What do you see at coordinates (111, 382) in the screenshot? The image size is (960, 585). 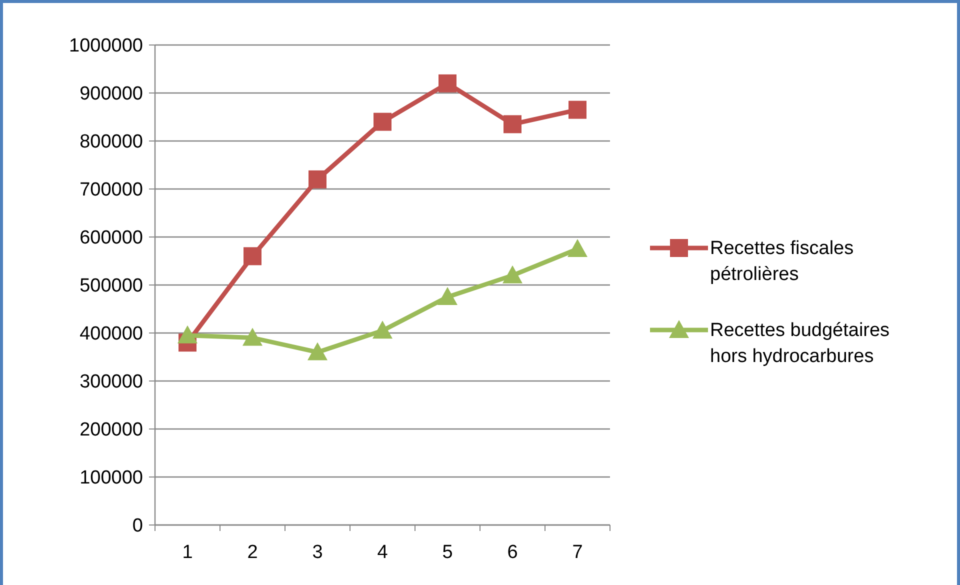 I see `y-tick-label: 300000` at bounding box center [111, 382].